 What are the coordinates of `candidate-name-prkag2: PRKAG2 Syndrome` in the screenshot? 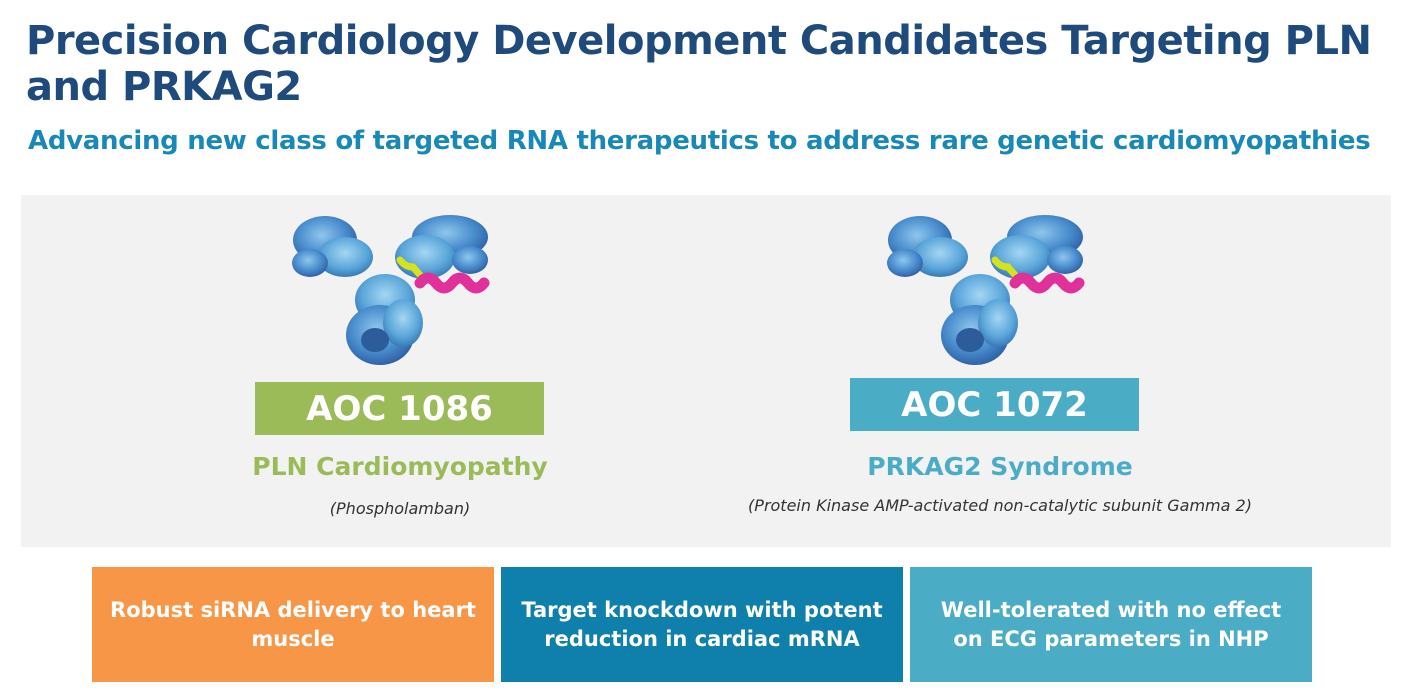 It's located at (1000, 466).